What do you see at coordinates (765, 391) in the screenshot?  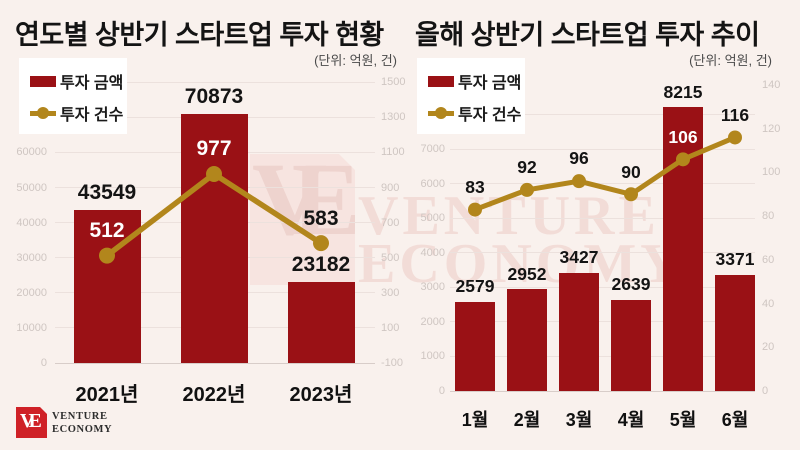 I see `right-axis-tick: 0` at bounding box center [765, 391].